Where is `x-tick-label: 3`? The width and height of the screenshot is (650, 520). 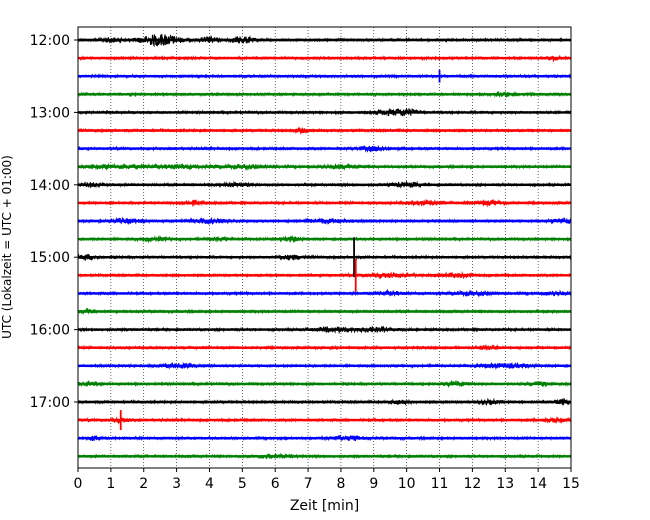
x-tick-label: 3 is located at coordinates (176, 484).